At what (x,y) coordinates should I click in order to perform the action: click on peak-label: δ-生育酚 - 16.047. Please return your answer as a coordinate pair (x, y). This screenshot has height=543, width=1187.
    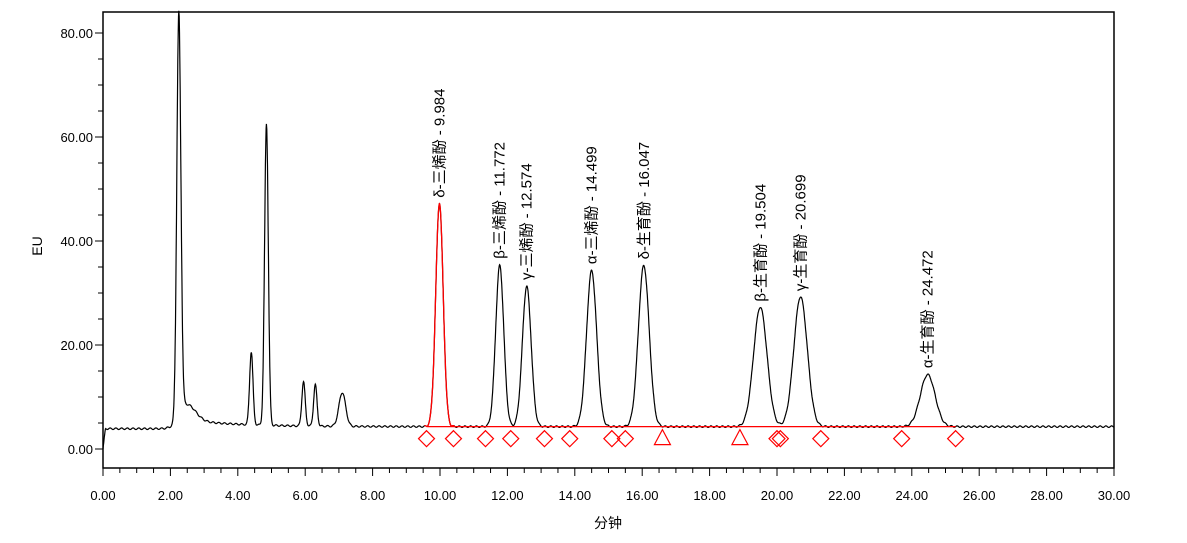
    Looking at the image, I should click on (644, 201).